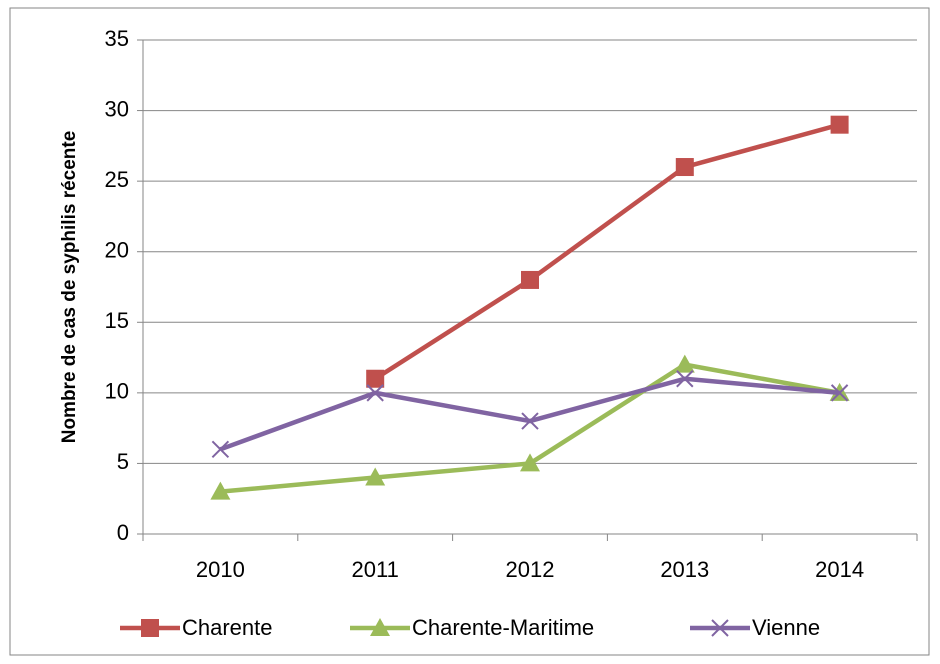 The image size is (940, 664). Describe the element at coordinates (839, 569) in the screenshot. I see `x-tick-label: 2014` at that location.